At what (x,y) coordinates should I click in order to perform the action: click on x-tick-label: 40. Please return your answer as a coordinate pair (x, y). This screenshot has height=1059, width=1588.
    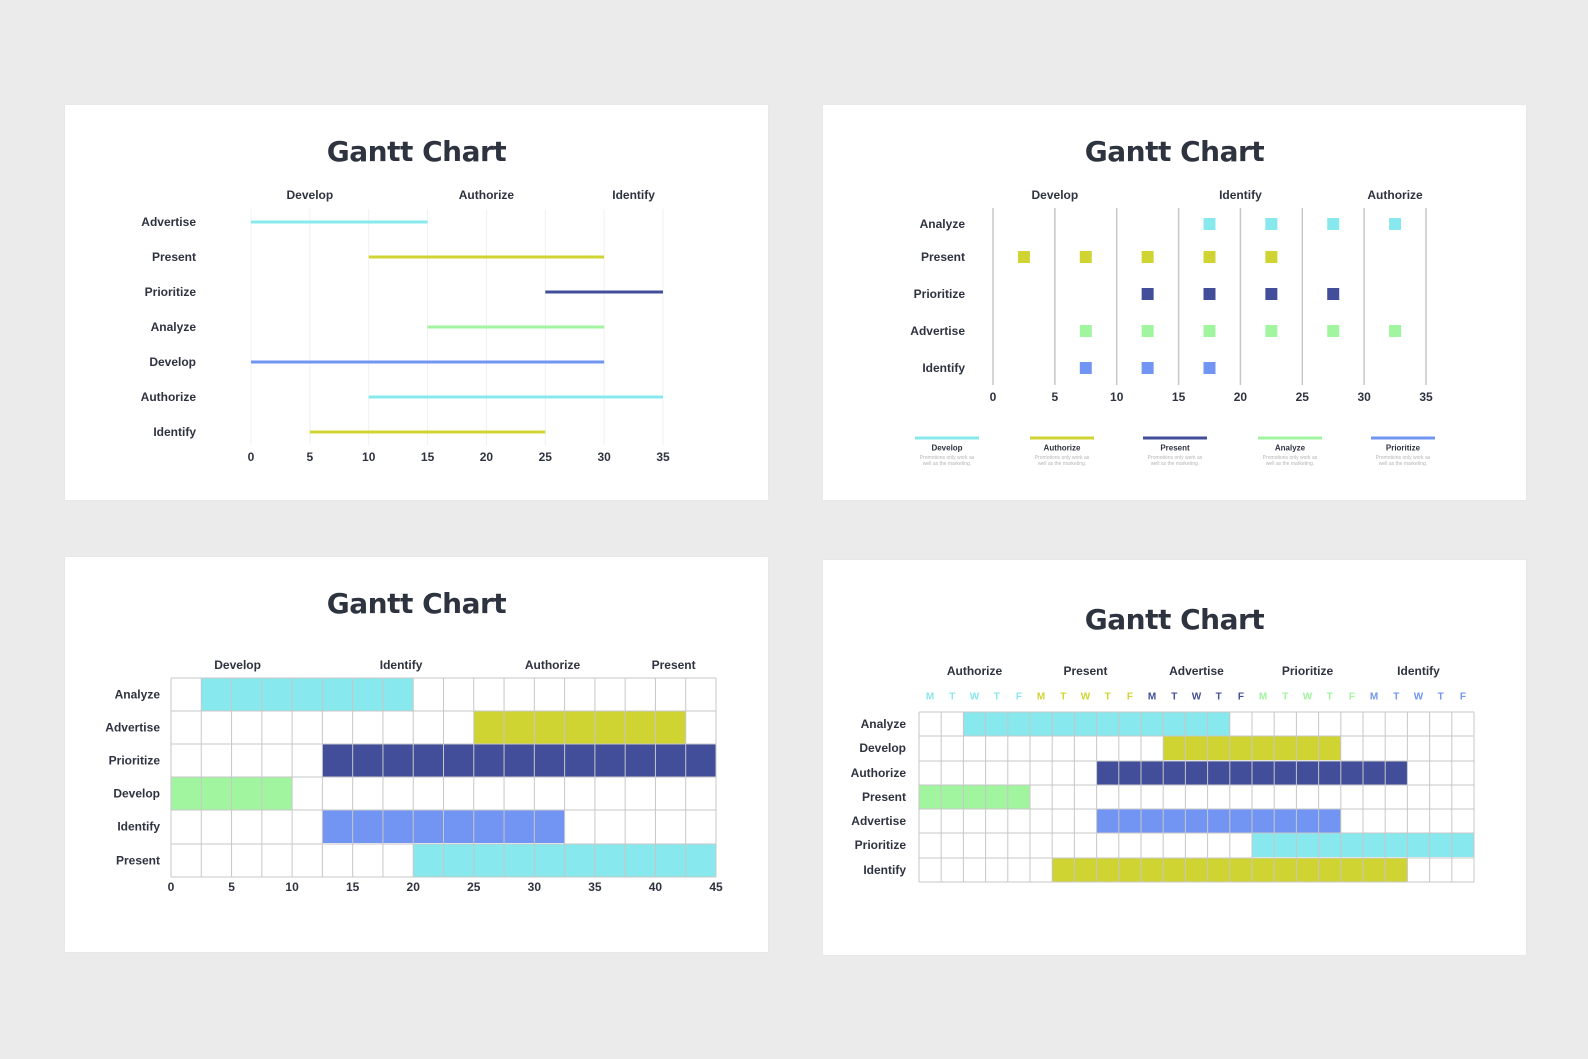
    Looking at the image, I should click on (656, 887).